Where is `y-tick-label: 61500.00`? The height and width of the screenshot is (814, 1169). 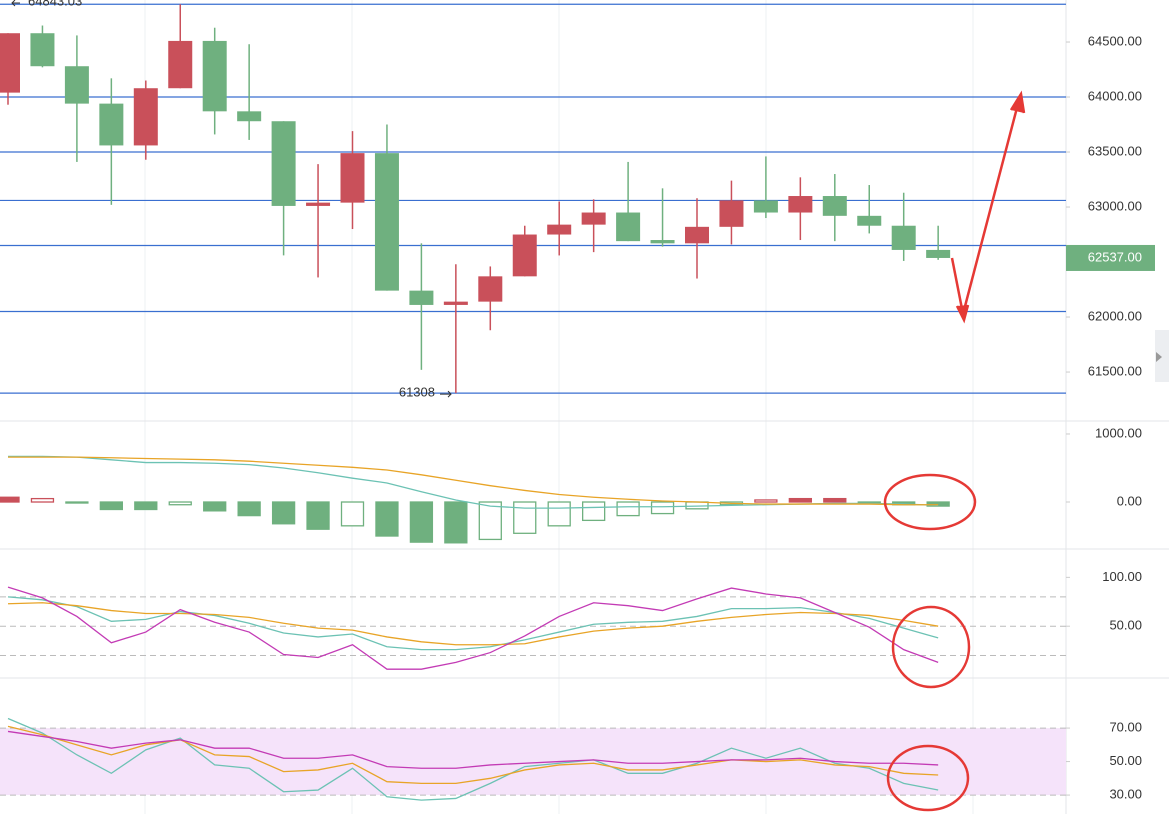 y-tick-label: 61500.00 is located at coordinates (1115, 370).